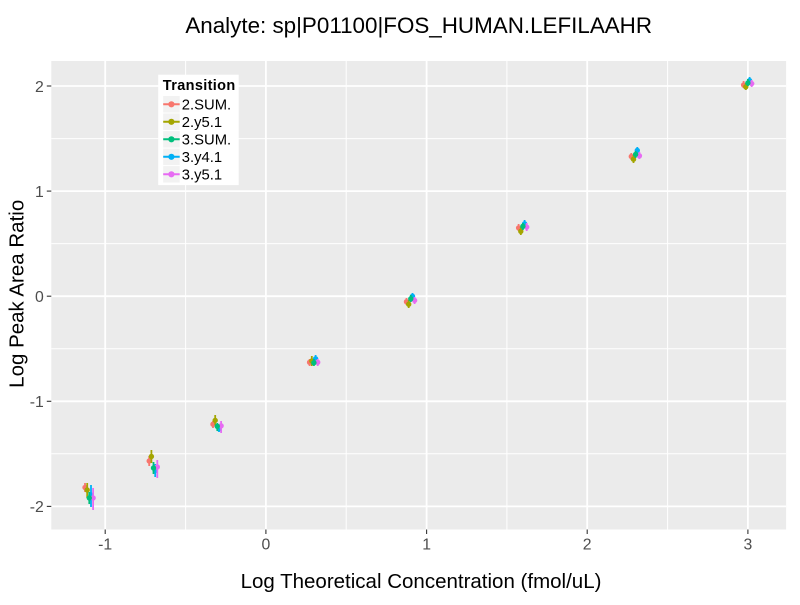 The height and width of the screenshot is (605, 800). I want to click on svg-text: 3.y5.1, so click(202, 175).